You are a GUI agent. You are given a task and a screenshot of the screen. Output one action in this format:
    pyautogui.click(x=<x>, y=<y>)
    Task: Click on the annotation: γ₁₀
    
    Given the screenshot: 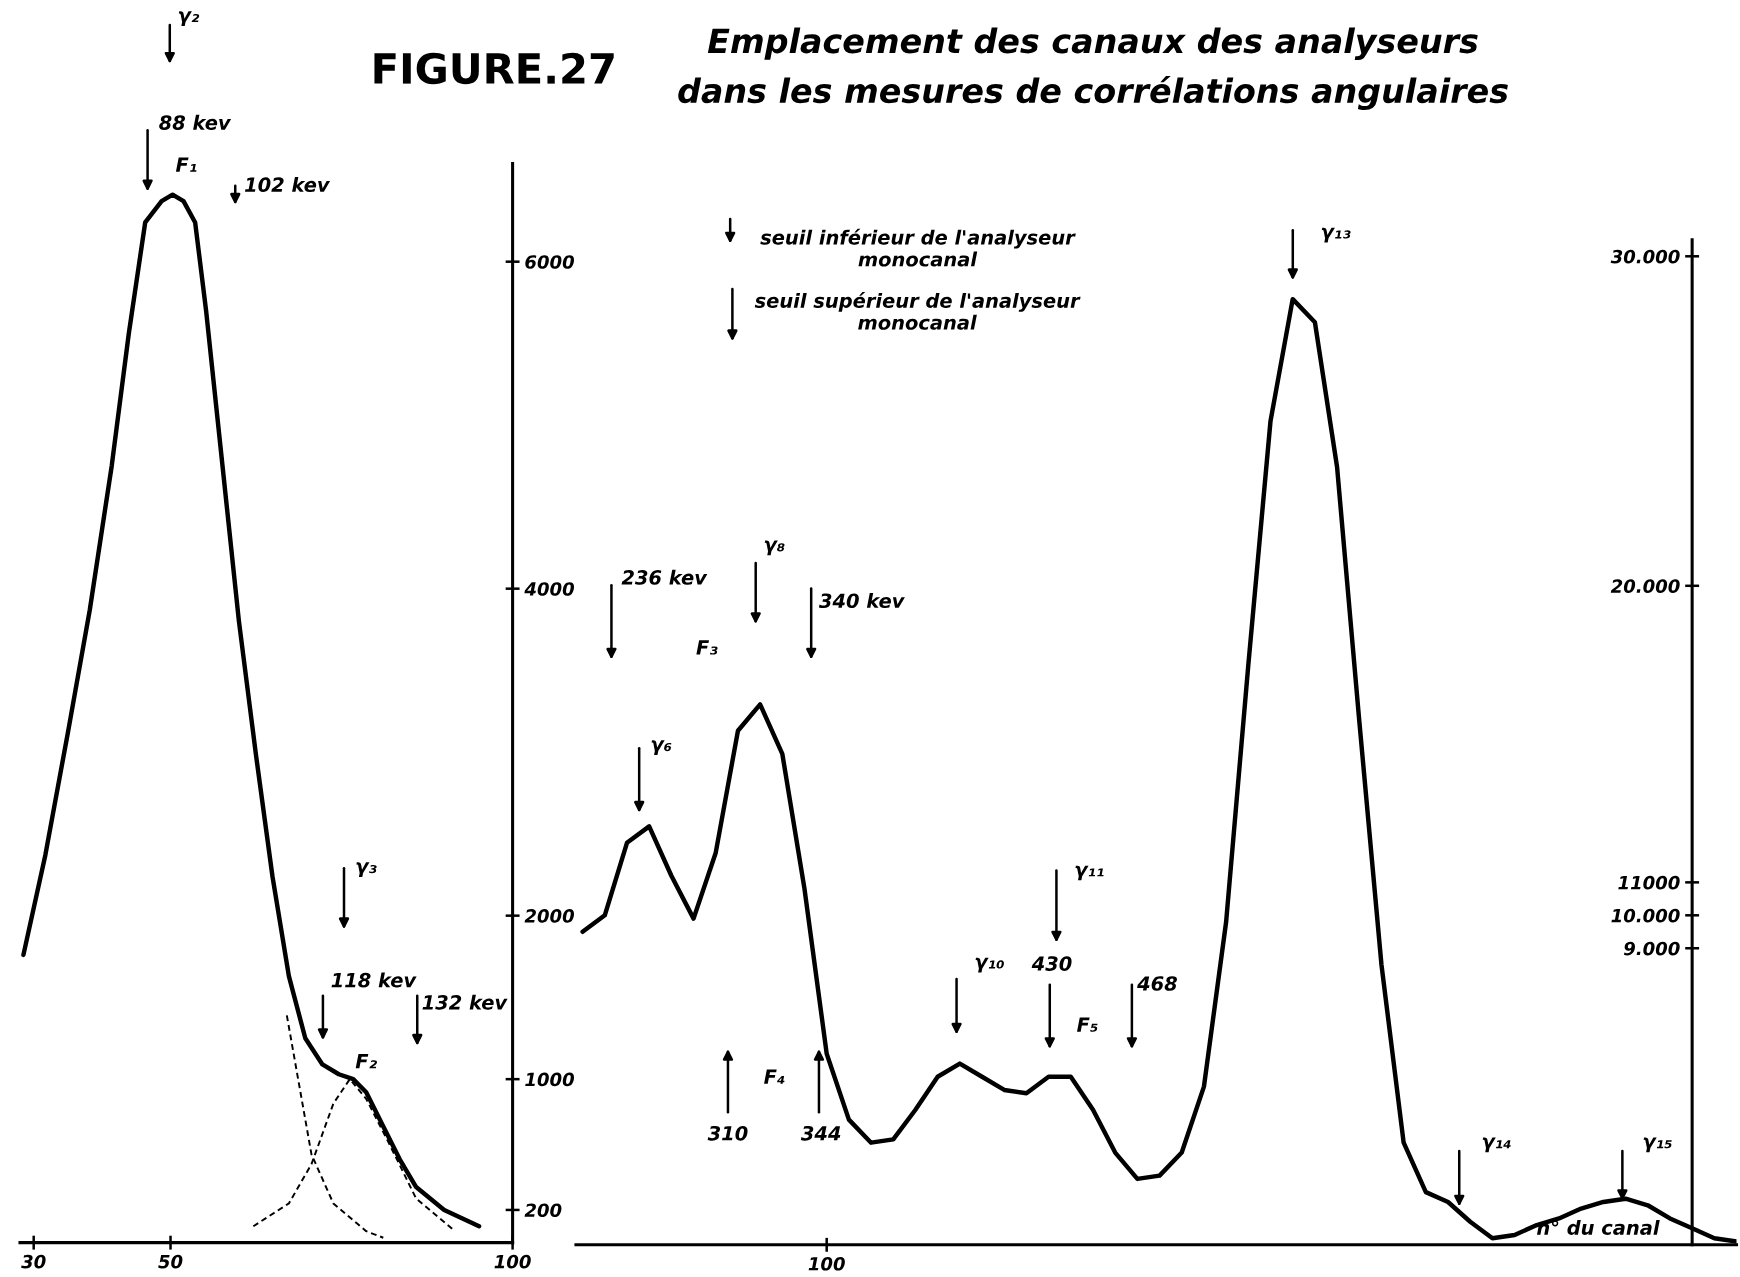 What is the action you would take?
    pyautogui.click(x=989, y=965)
    